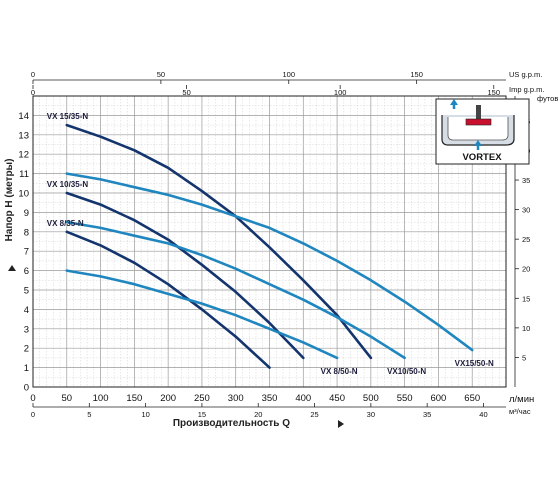  What do you see at coordinates (472, 398) in the screenshot?
I see `x-tick-label: 650` at bounding box center [472, 398].